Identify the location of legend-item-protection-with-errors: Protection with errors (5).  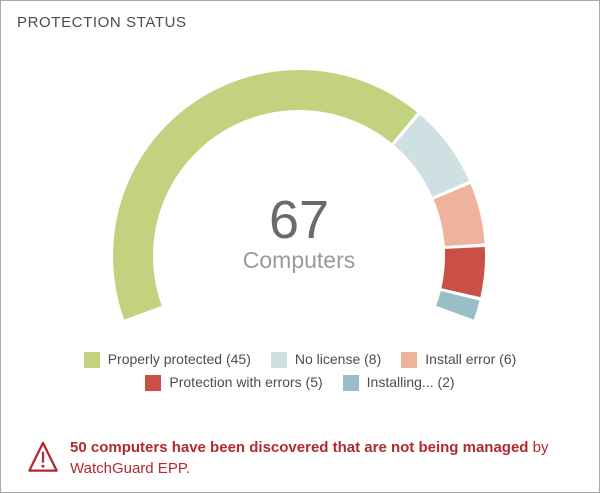
(234, 382).